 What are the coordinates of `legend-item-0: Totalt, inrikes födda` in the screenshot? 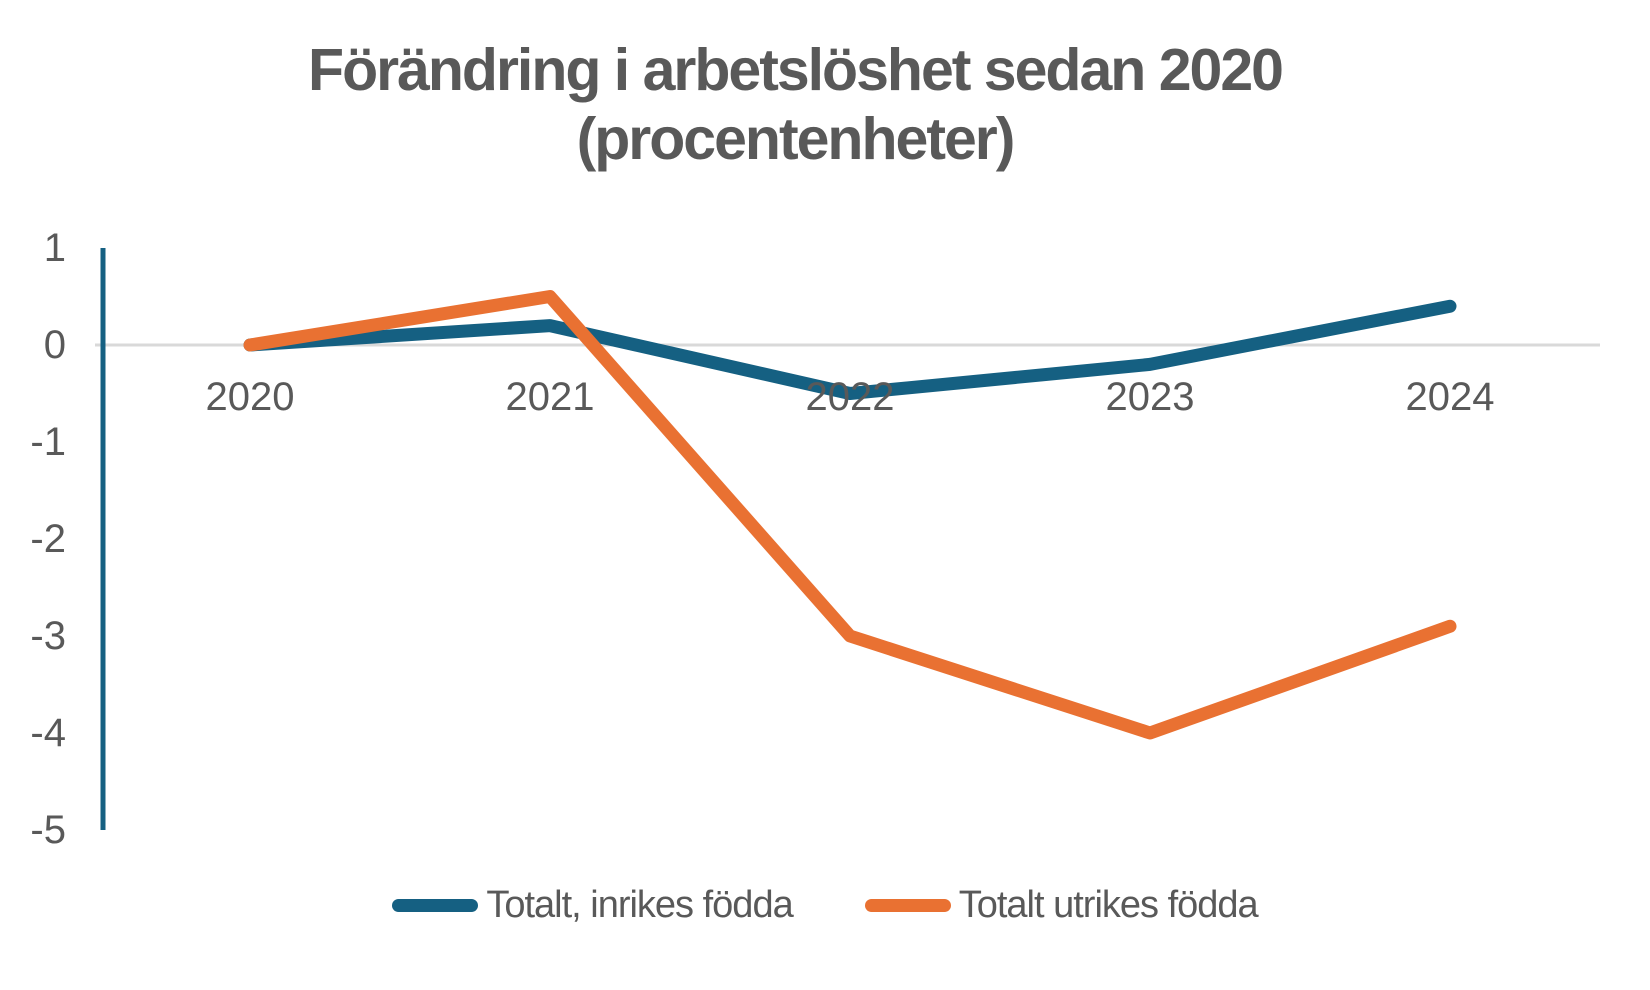 It's located at (593, 905).